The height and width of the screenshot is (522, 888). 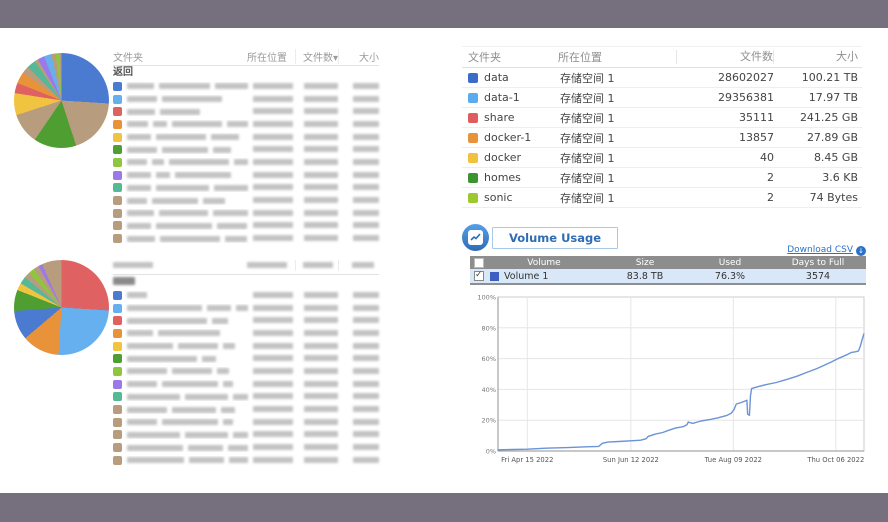 I want to click on volume-checkbox, so click(x=479, y=275).